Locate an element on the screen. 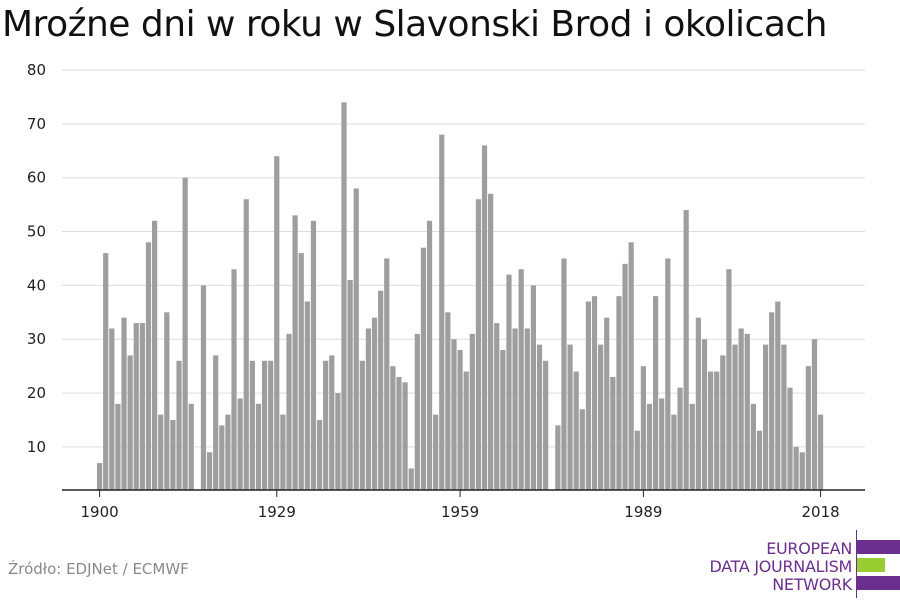 The width and height of the screenshot is (900, 600). bar-1937 is located at coordinates (326, 425).